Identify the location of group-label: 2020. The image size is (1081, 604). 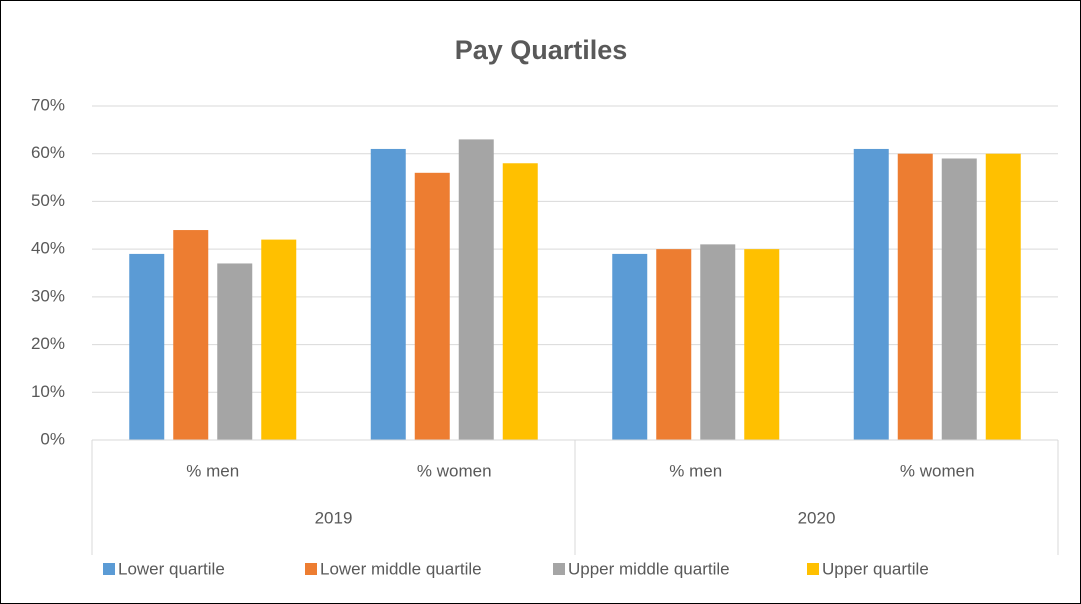
(817, 517).